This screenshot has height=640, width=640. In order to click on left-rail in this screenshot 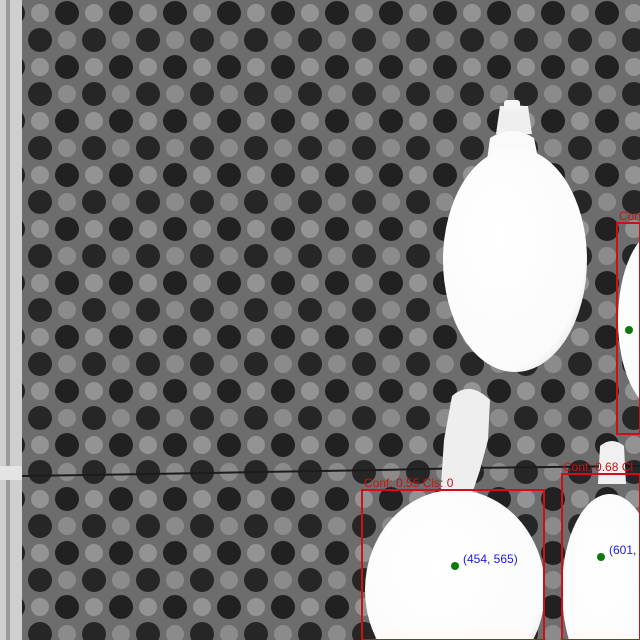, I will do `click(11, 320)`.